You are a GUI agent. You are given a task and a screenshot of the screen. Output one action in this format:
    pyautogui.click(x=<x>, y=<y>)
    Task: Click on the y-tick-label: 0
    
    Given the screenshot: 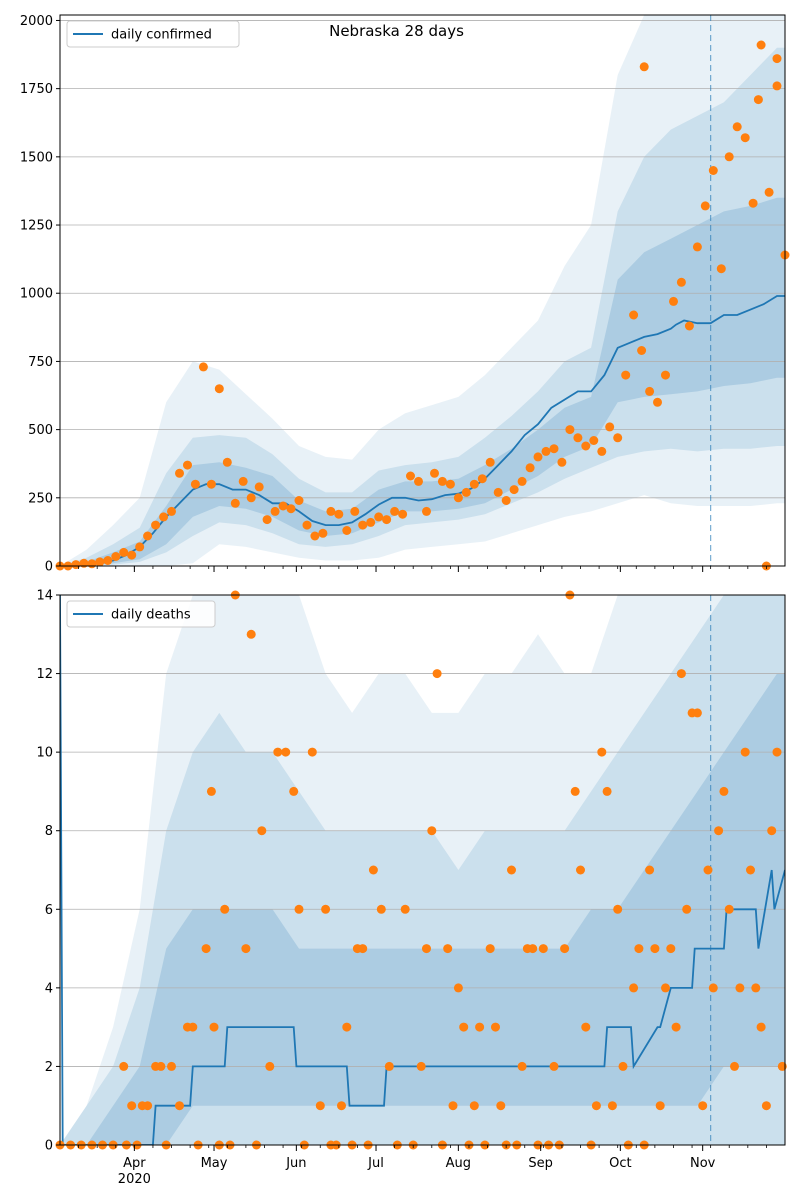 What is the action you would take?
    pyautogui.click(x=49, y=1146)
    